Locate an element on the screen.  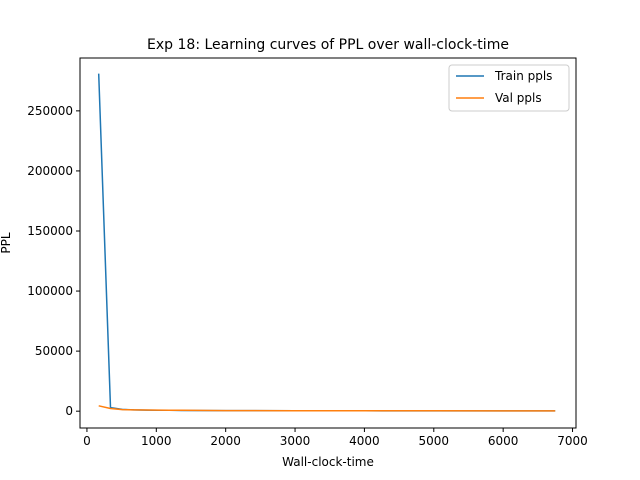
y-tick-label: 100000 is located at coordinates (50, 291).